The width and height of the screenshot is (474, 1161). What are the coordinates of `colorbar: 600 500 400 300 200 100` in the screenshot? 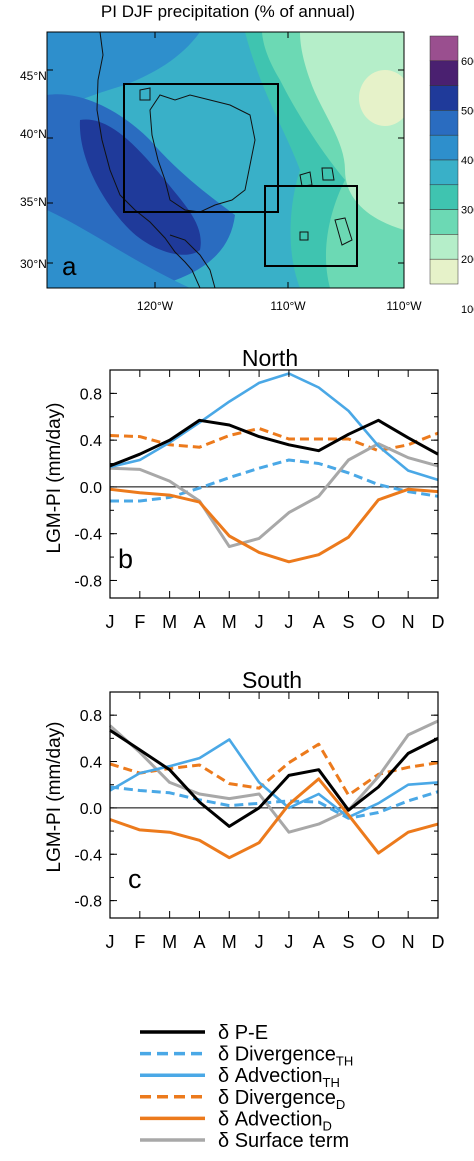 It's located at (451, 175).